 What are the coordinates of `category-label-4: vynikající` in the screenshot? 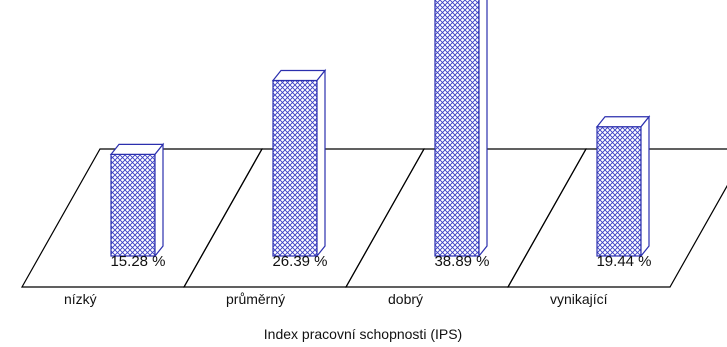 It's located at (579, 299).